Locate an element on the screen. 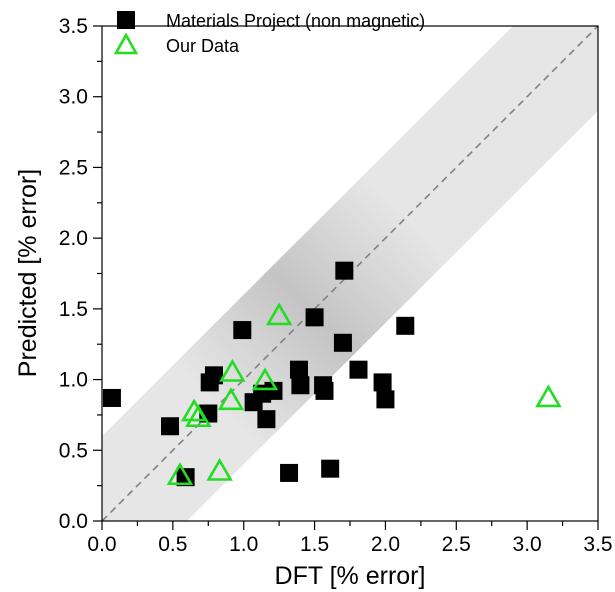  x-tick-label: 0.0 is located at coordinates (101, 544).